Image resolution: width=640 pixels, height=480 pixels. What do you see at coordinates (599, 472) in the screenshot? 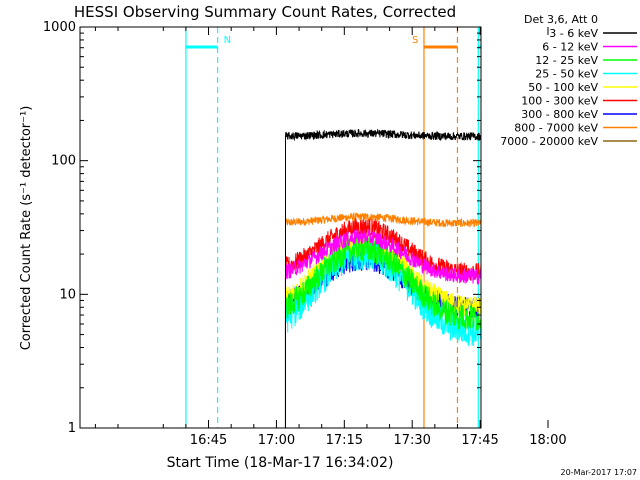
I see `footer-timestamp: 20-Mar-2017 17:07` at bounding box center [599, 472].